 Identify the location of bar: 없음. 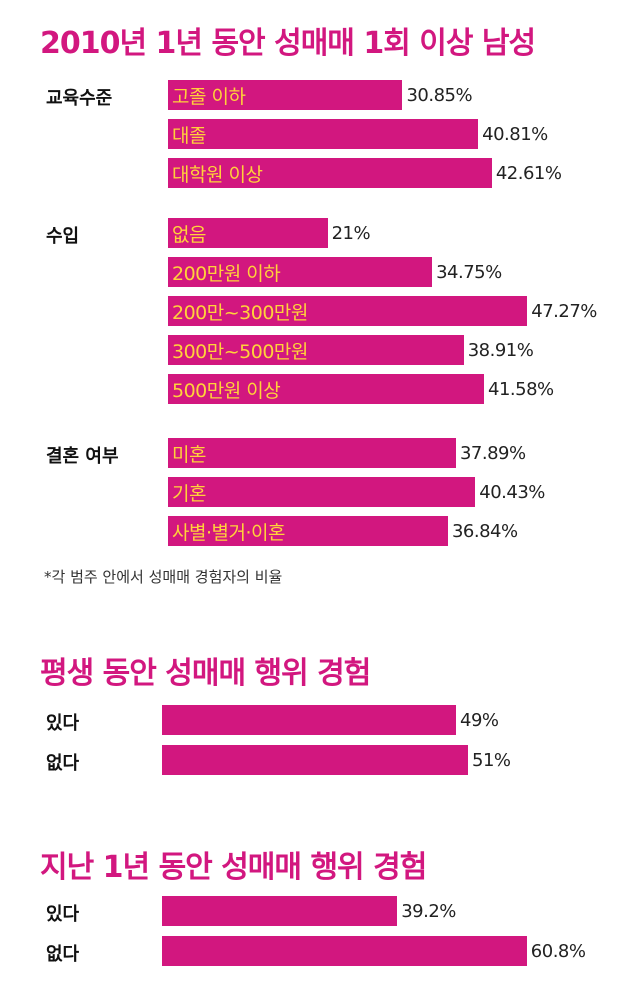
(248, 233).